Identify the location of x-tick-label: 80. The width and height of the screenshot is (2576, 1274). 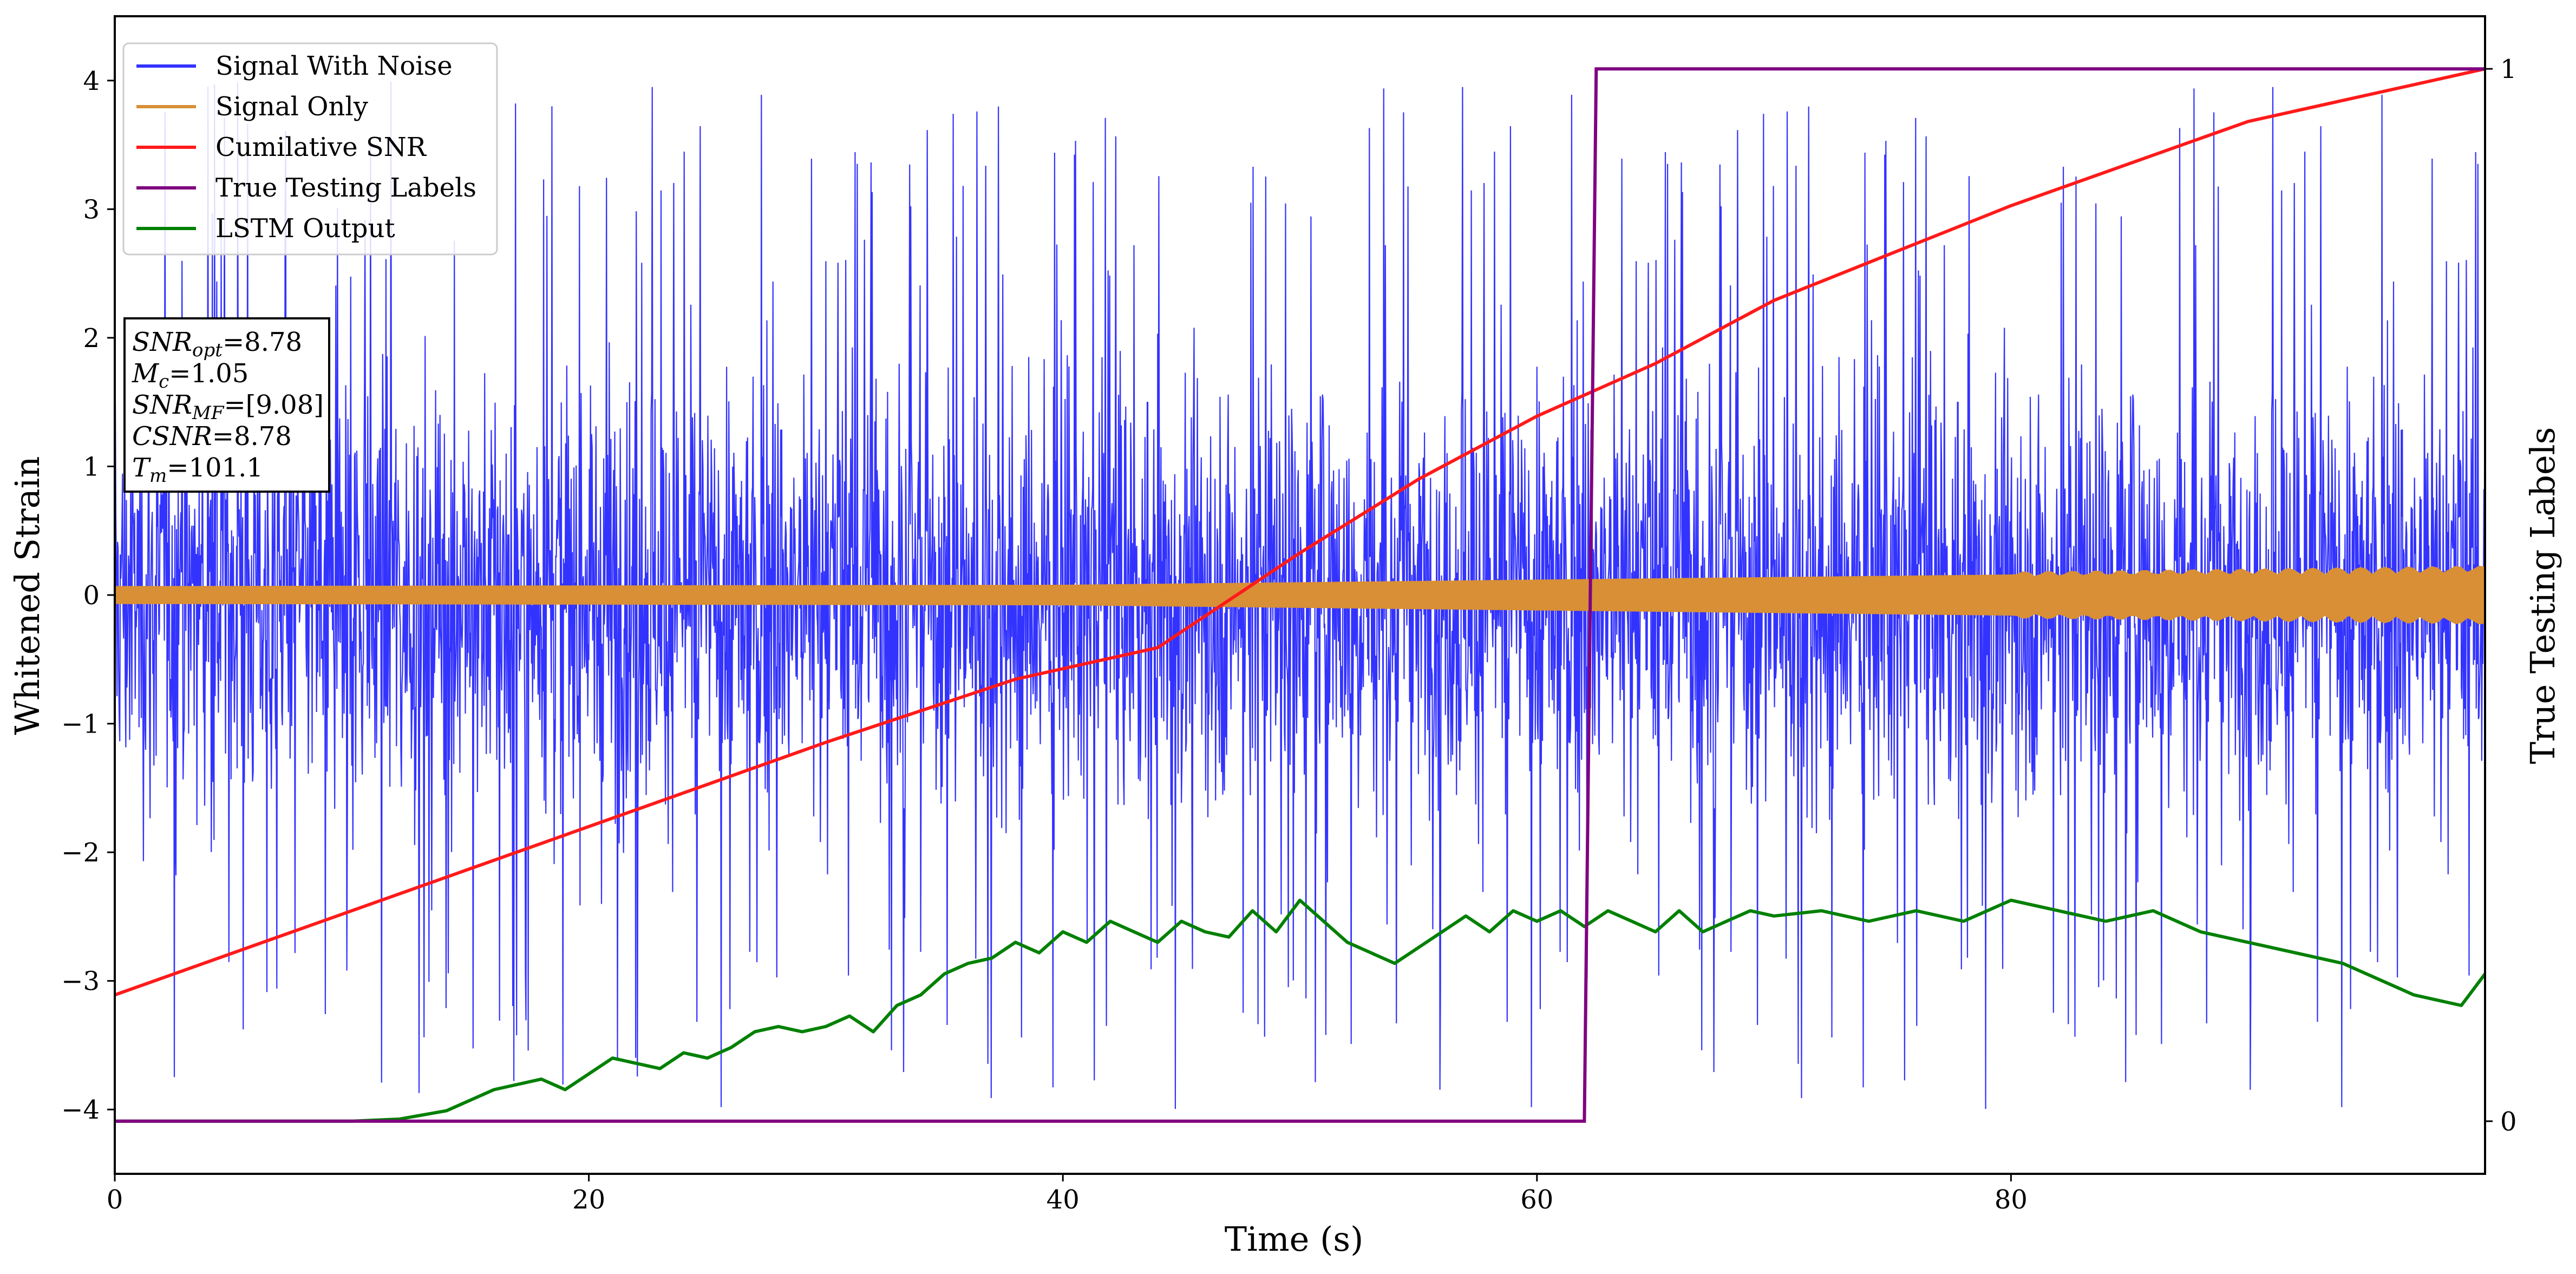
(2011, 1200).